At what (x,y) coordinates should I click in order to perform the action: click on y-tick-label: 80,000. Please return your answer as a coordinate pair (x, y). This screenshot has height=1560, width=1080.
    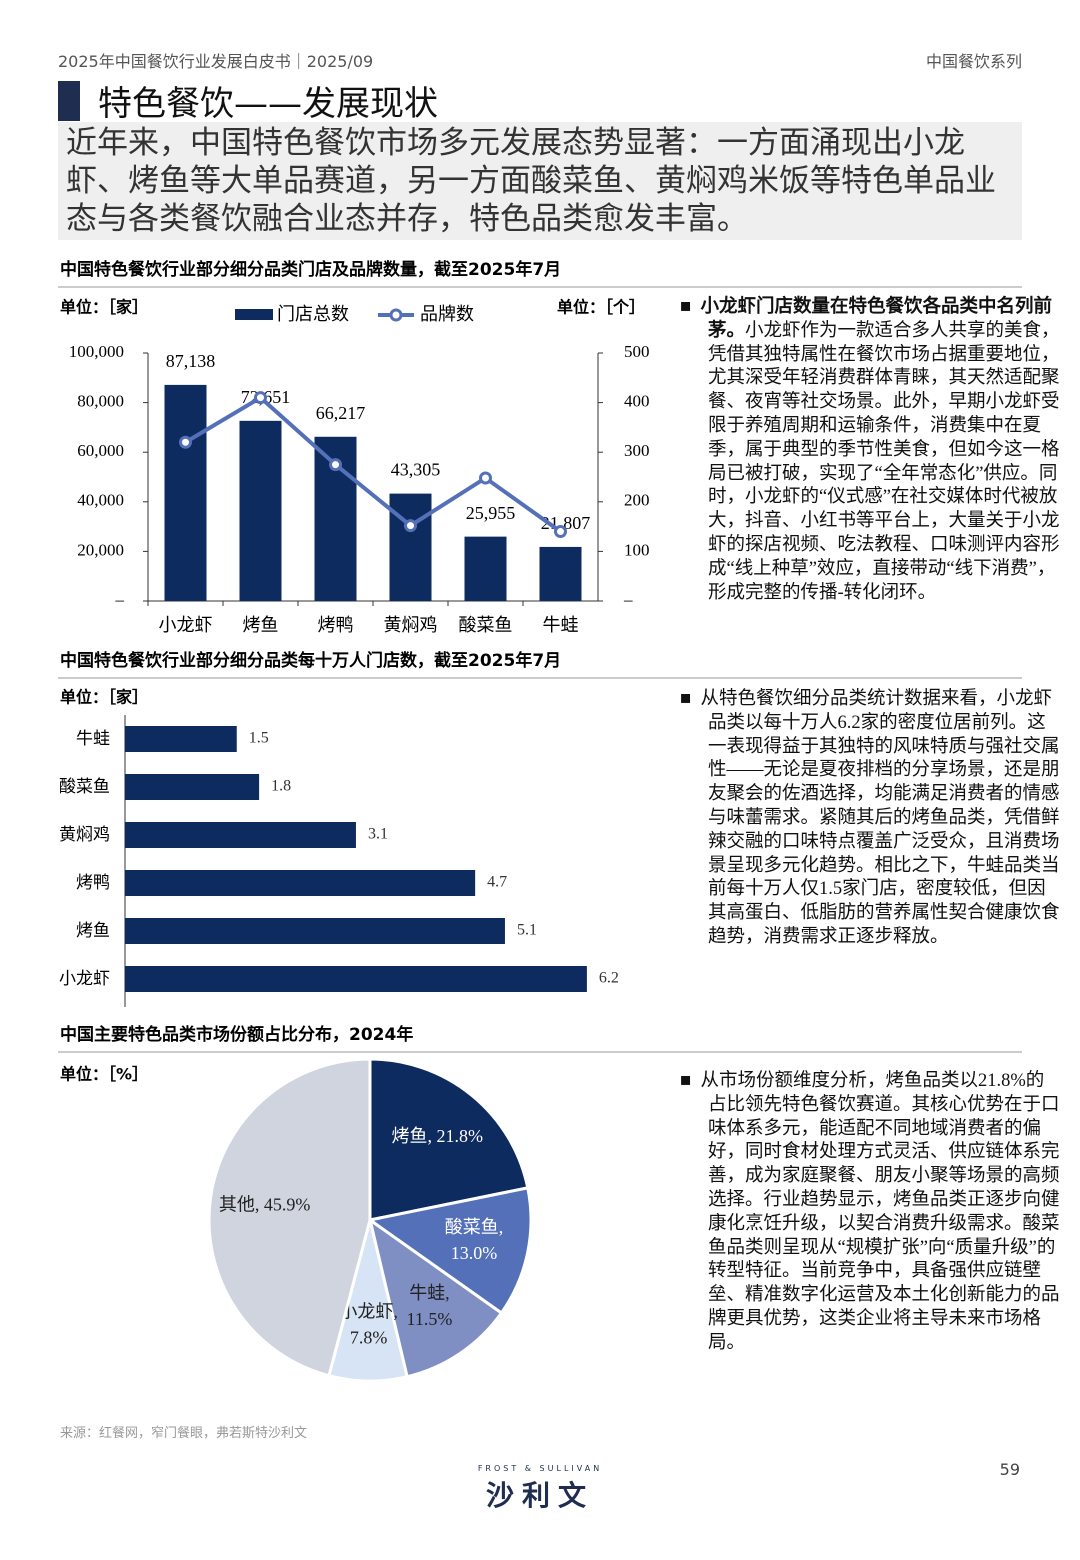
    Looking at the image, I should click on (100, 401).